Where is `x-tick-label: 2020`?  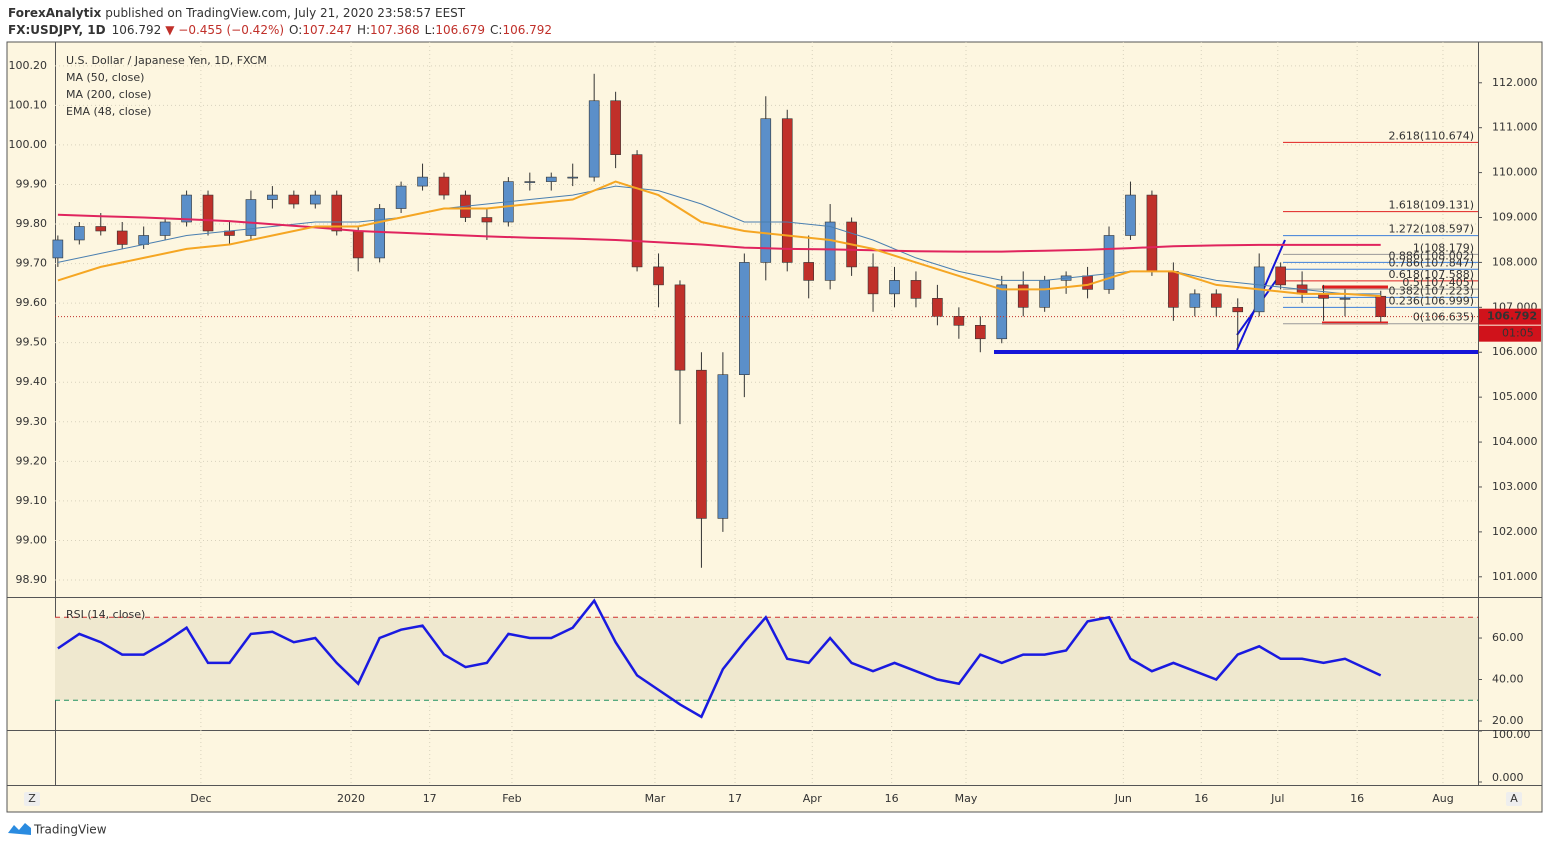 x-tick-label: 2020 is located at coordinates (351, 798).